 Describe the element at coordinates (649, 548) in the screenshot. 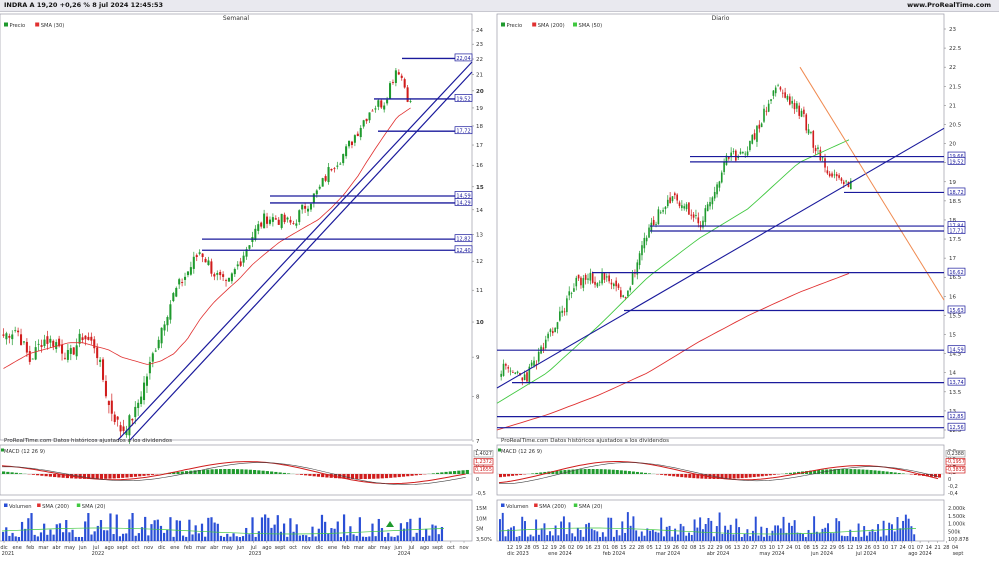

I see `daily-xtick: 05` at that location.